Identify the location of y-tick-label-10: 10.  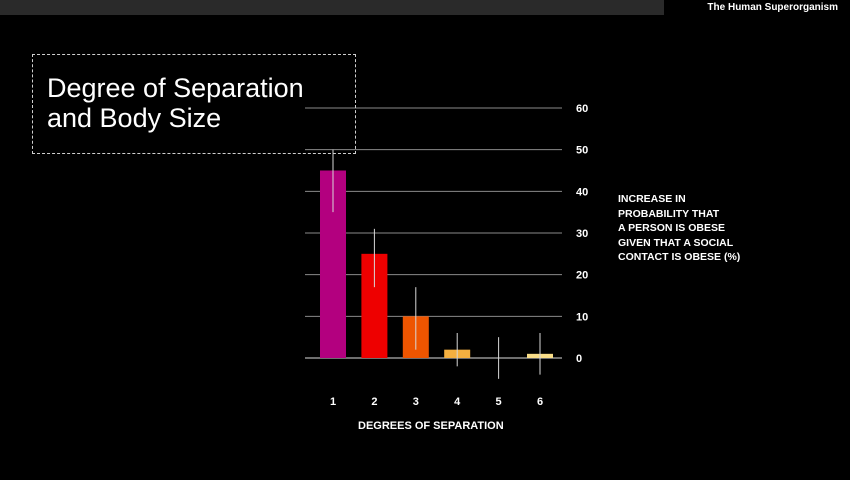
(582, 317).